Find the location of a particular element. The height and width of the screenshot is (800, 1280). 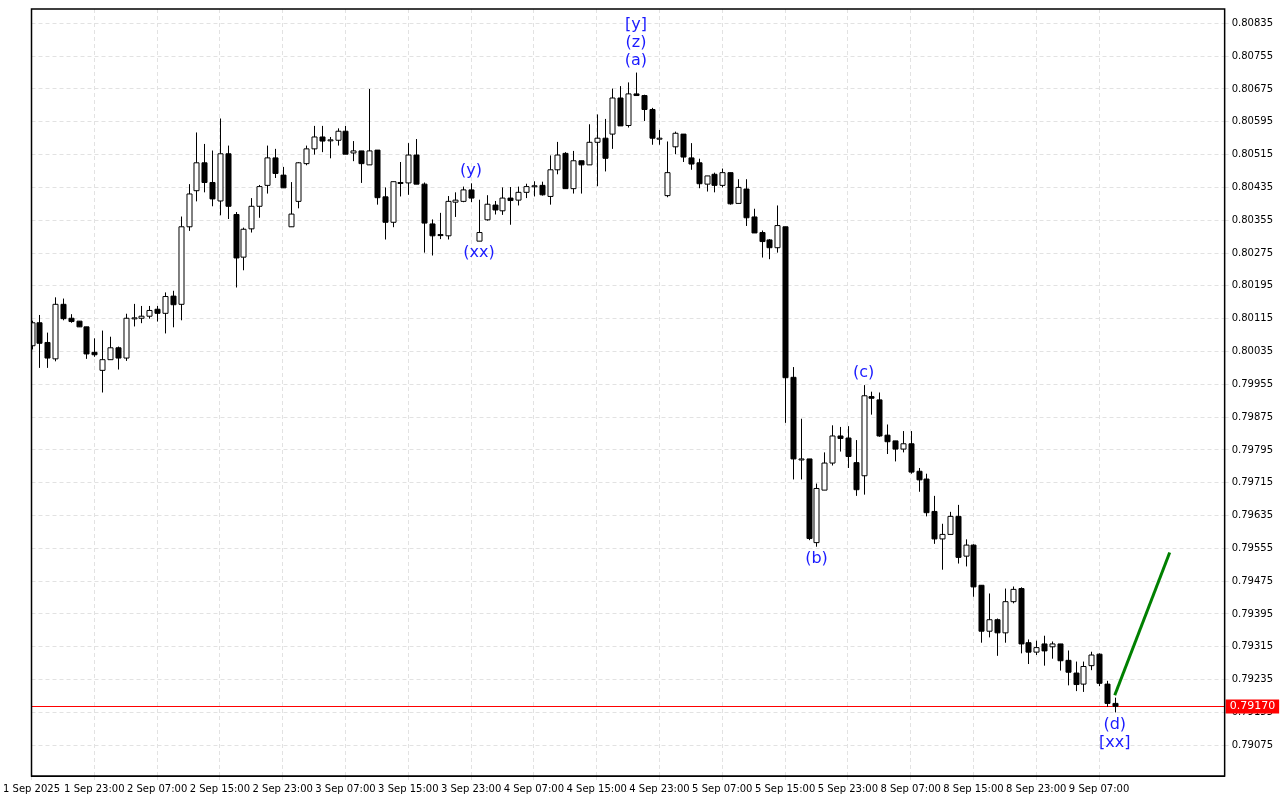

y-tick-label: 0.80115 is located at coordinates (1252, 318).